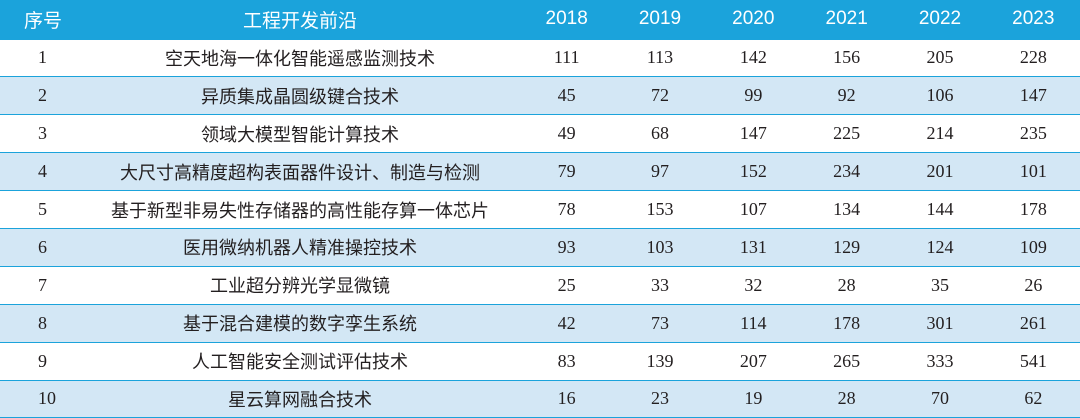 The height and width of the screenshot is (418, 1080). What do you see at coordinates (300, 59) in the screenshot?
I see `row-name: 空天地海一体化智能遥感监测技术` at bounding box center [300, 59].